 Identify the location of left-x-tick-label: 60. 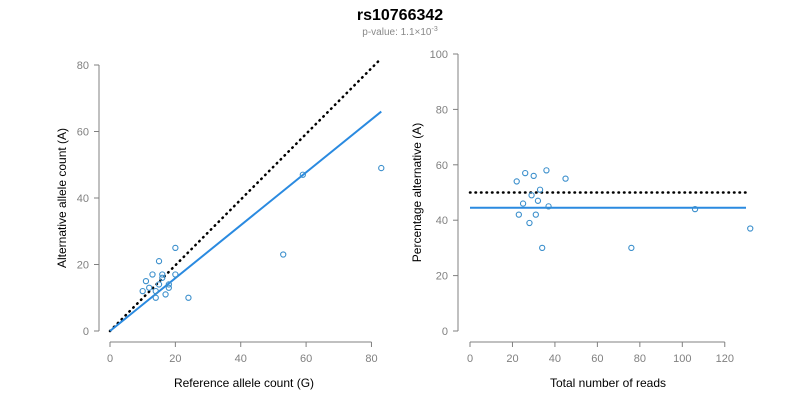
(306, 359).